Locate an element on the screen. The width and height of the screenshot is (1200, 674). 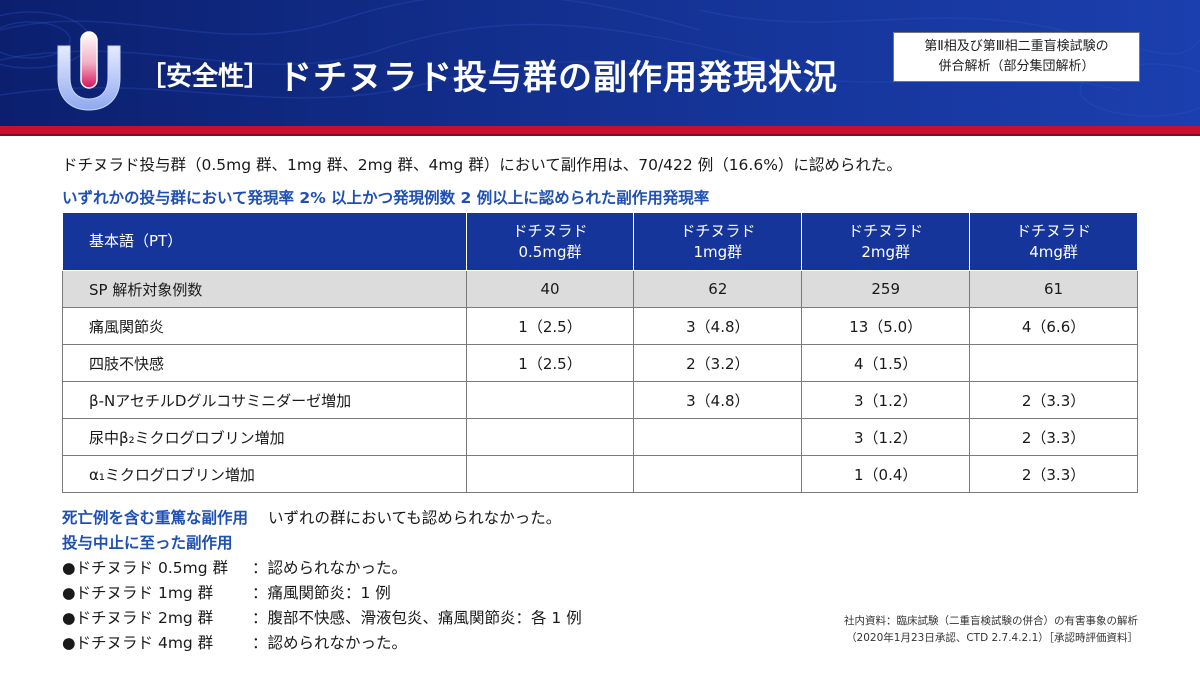
sp-label: SP 解析対象例数 is located at coordinates (264, 289).